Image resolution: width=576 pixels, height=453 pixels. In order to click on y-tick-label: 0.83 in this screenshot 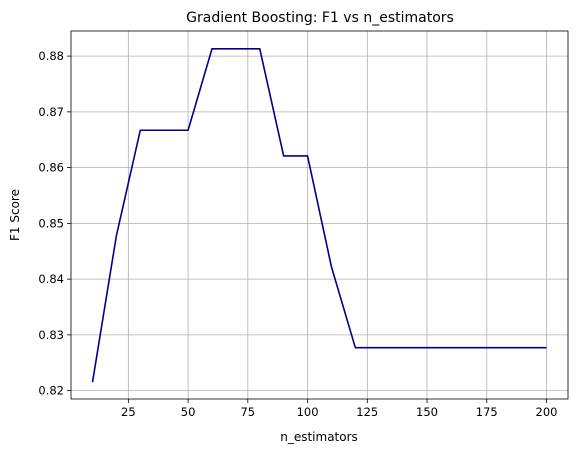, I will do `click(51, 335)`.